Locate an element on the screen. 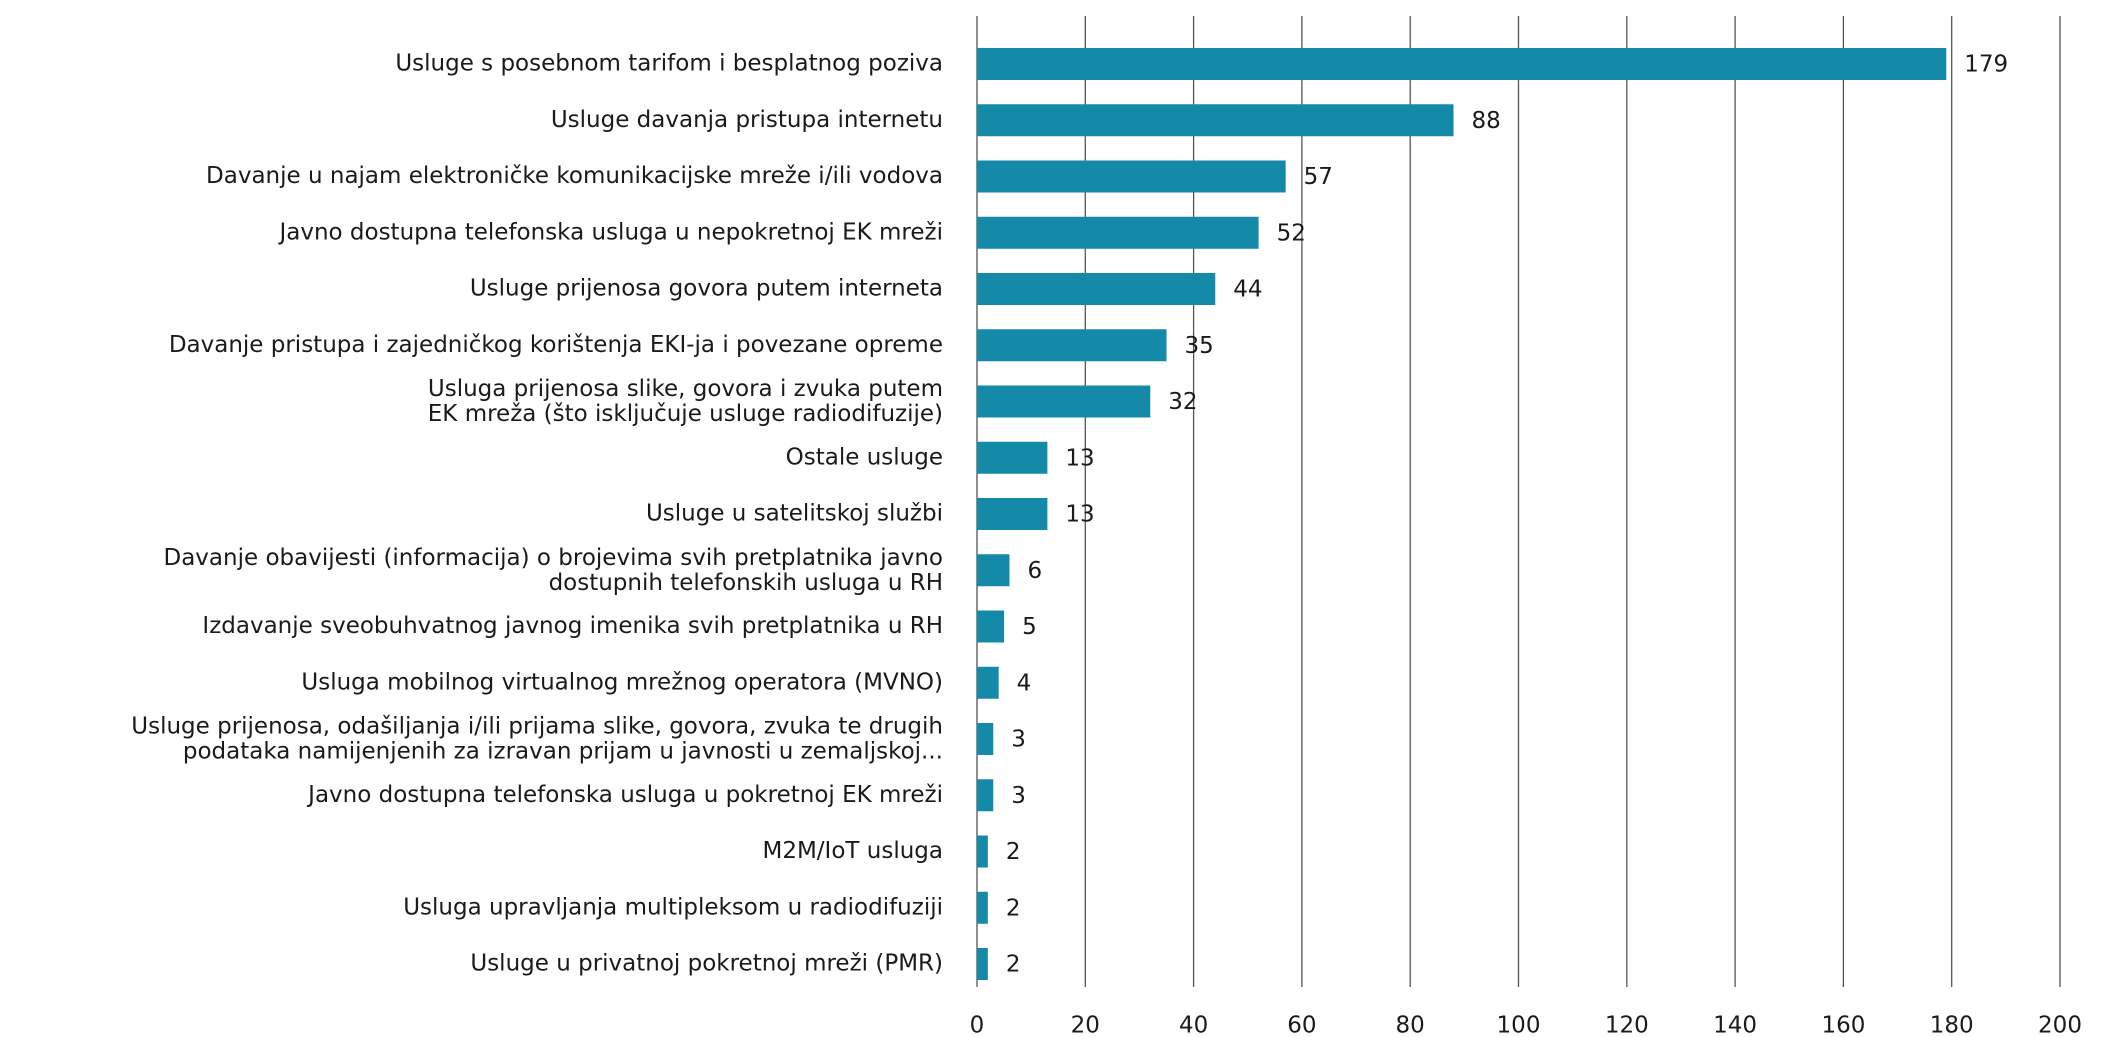 The image size is (2120, 1037). x-tick-label: 80 is located at coordinates (1410, 1025).